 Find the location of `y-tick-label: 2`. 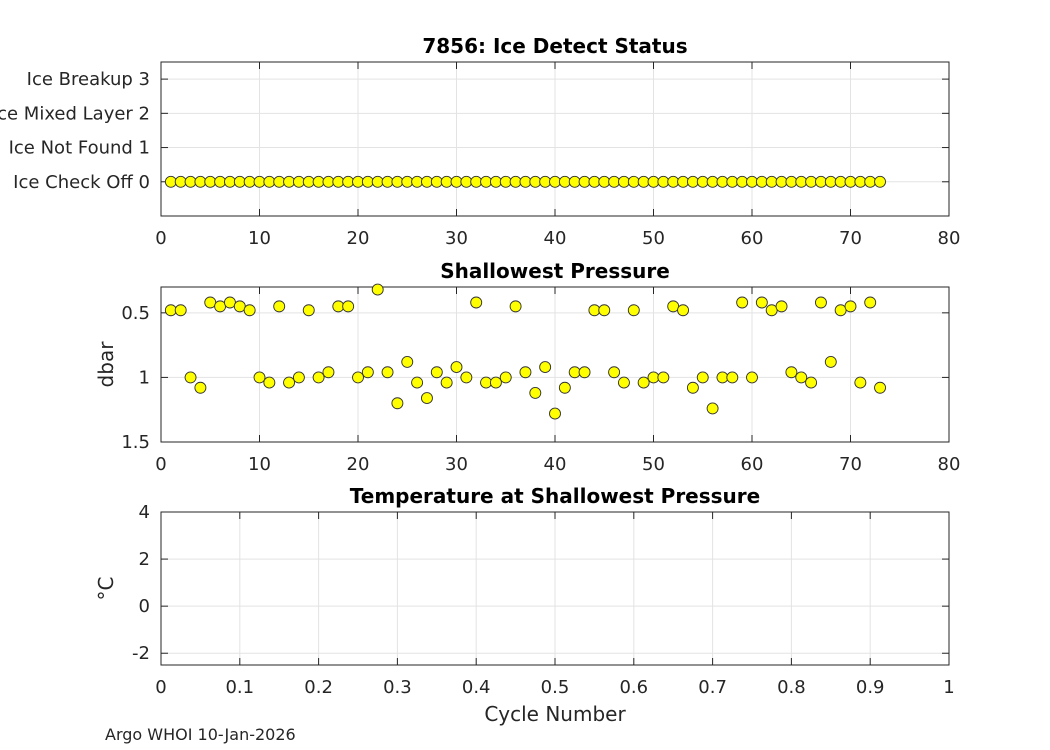

y-tick-label: 2 is located at coordinates (144, 559).